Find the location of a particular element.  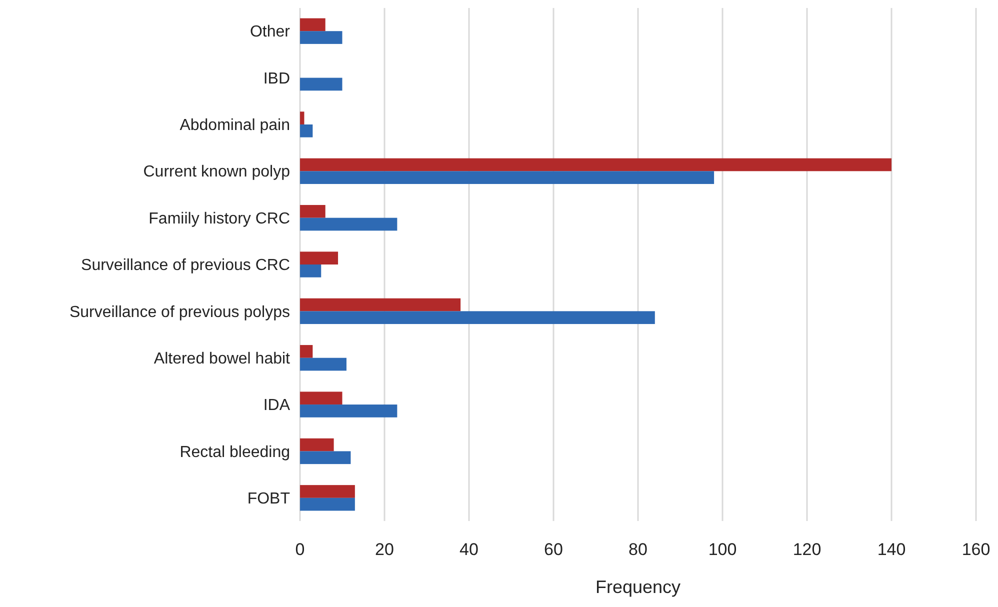

x-tick-label: 140 is located at coordinates (891, 549).